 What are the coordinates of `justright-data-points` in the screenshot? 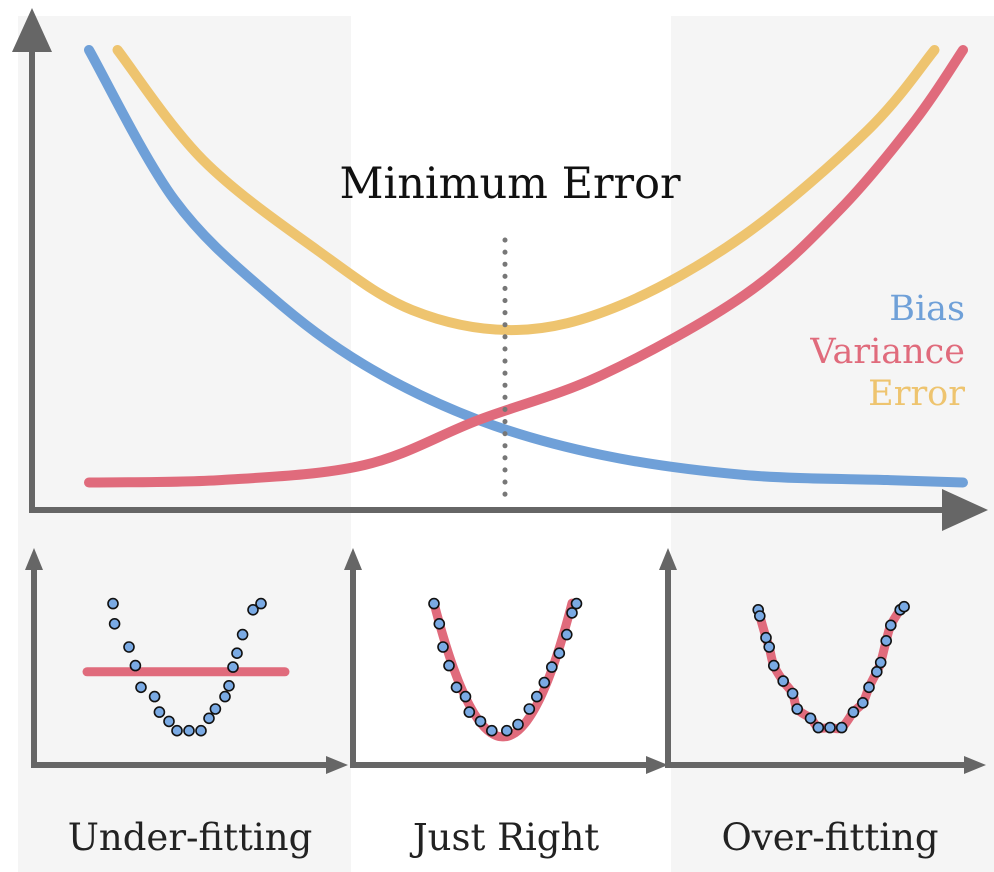 It's located at (505, 667).